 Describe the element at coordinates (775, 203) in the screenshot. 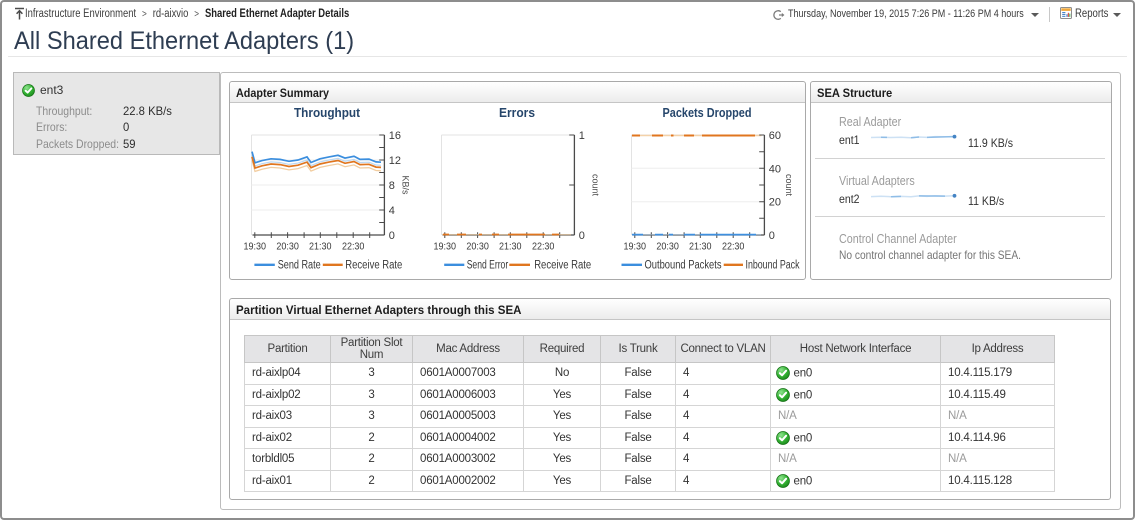

I see `svg-text: 20` at that location.